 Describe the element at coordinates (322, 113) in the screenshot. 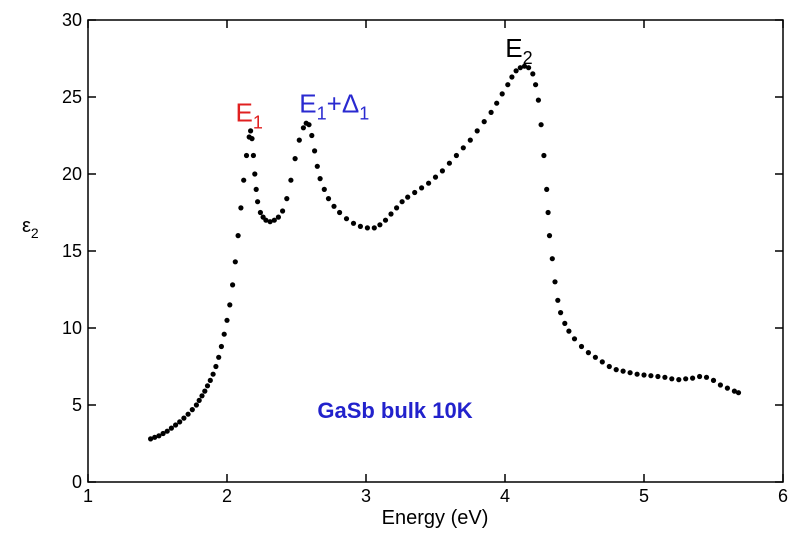

I see `annotation-e1d-sub: 1` at that location.